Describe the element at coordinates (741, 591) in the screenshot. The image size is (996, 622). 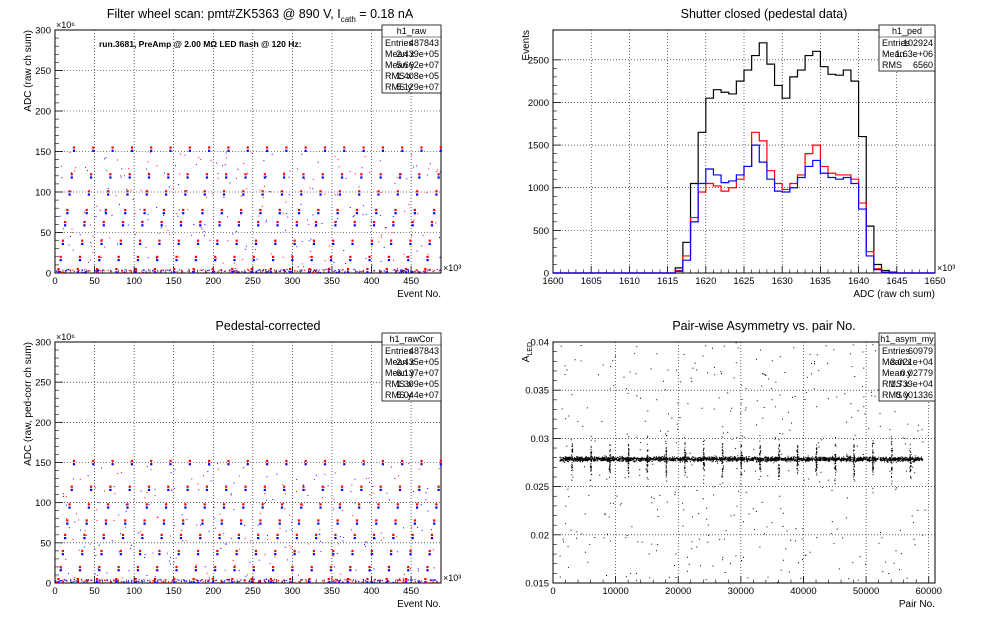
I see `x-tick-label: 30000` at that location.